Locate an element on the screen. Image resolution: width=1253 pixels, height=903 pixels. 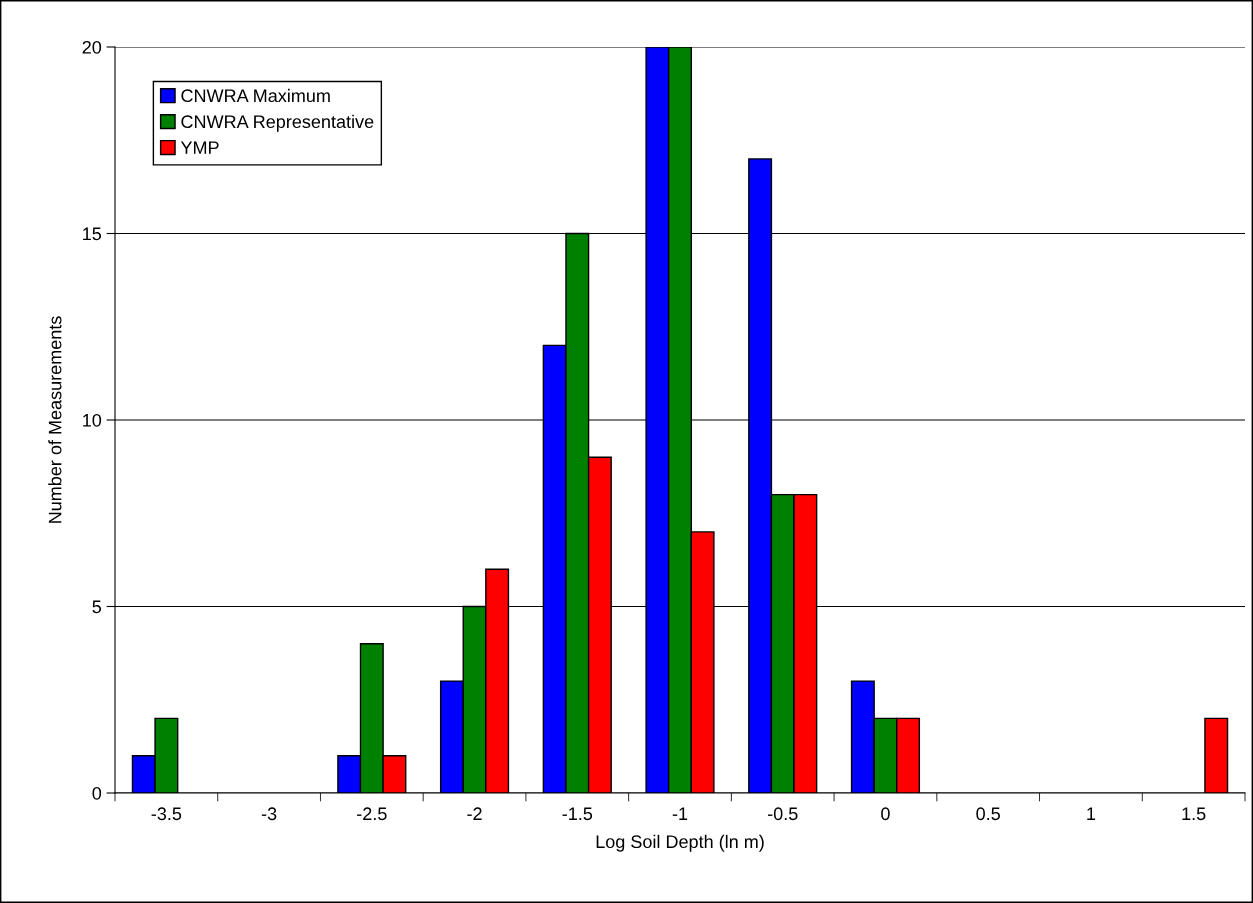
x-tick-label: 0.5 is located at coordinates (988, 814).